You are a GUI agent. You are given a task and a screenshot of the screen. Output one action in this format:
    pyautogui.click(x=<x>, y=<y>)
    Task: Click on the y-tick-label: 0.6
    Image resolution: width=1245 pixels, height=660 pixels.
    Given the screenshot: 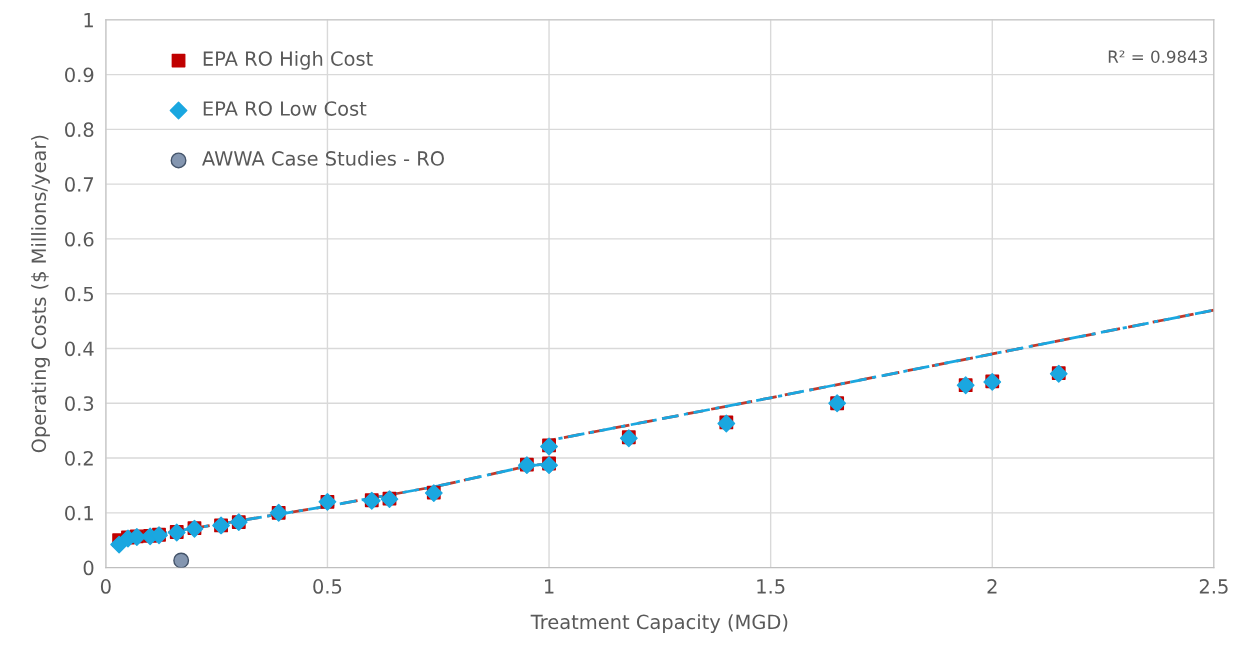 What is the action you would take?
    pyautogui.click(x=79, y=239)
    